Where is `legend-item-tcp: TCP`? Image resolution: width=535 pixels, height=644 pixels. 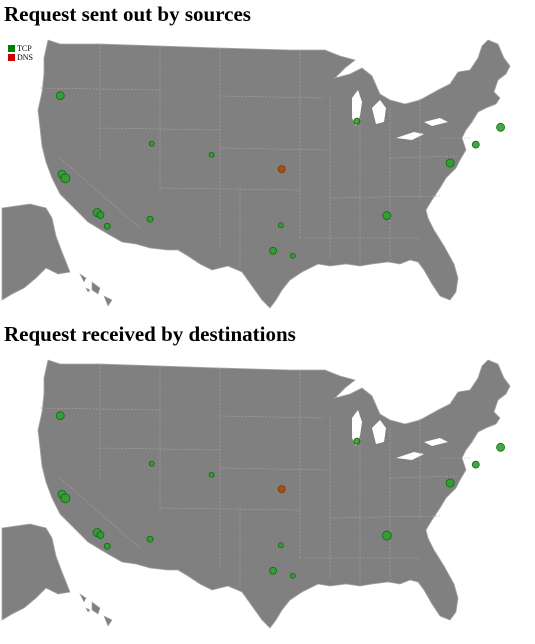 legend-item-tcp: TCP is located at coordinates (20, 48).